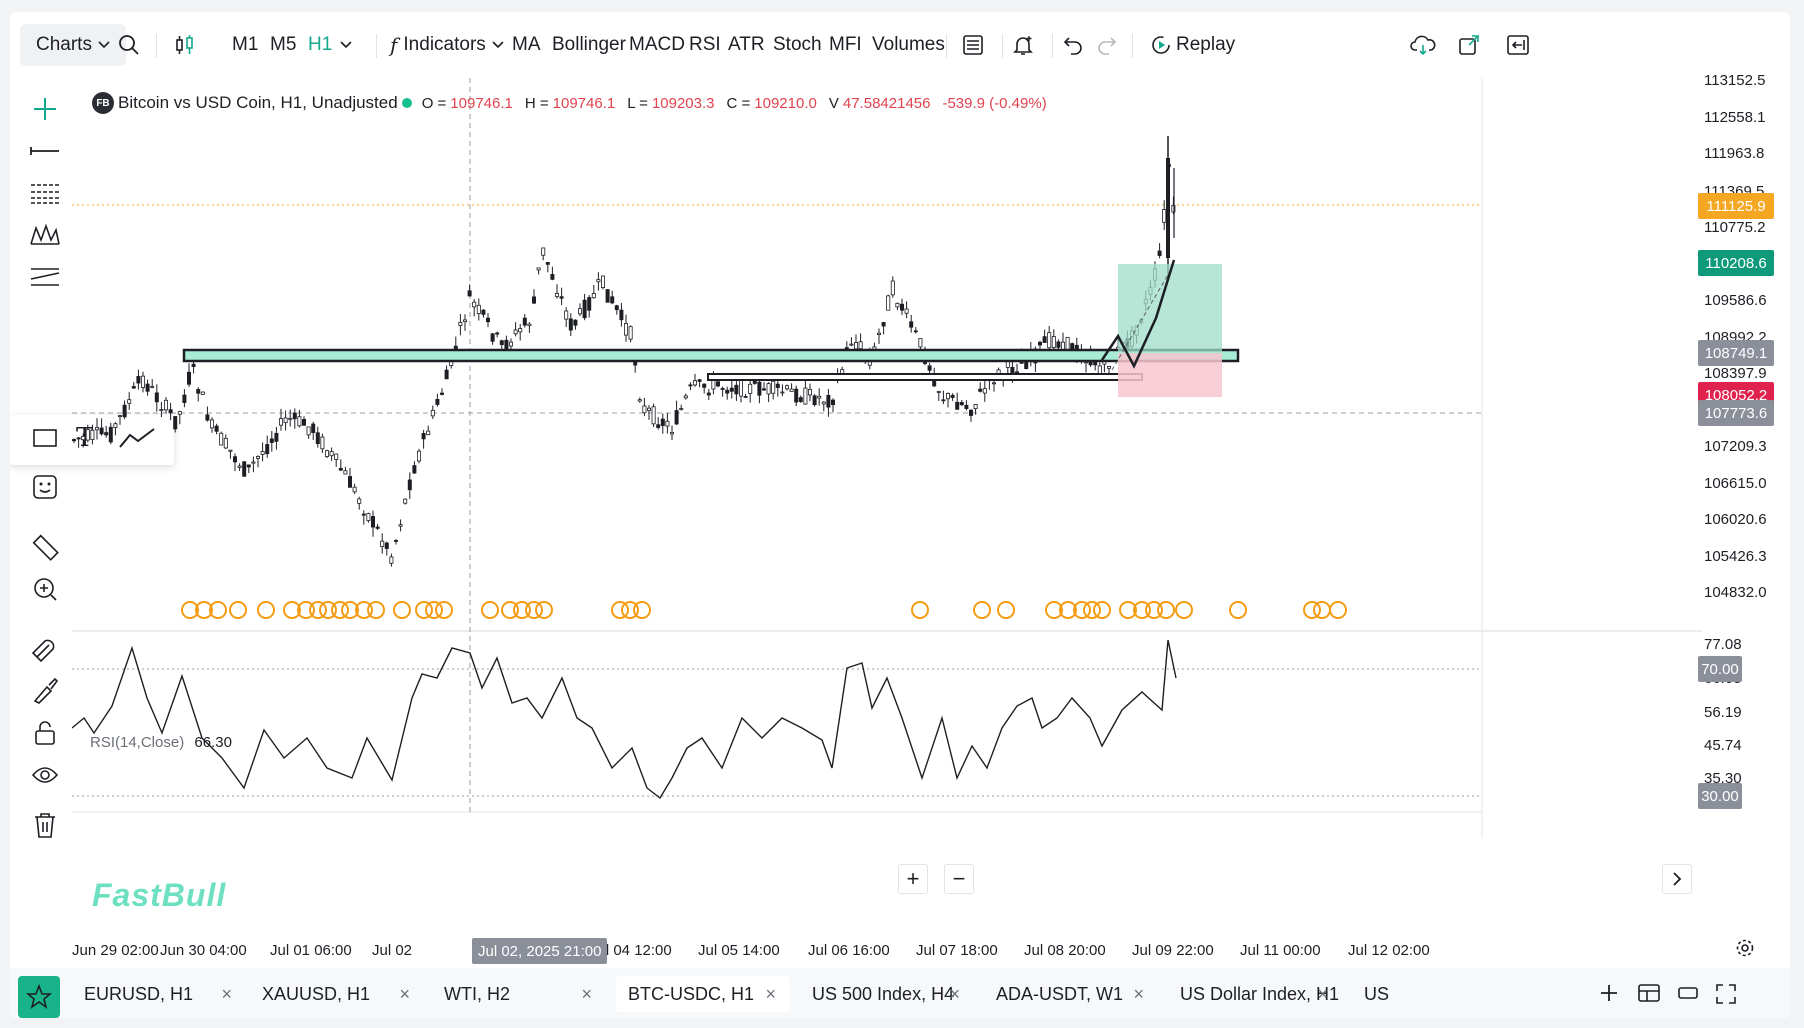 This screenshot has width=1804, height=1028. What do you see at coordinates (346, 45) in the screenshot?
I see `timeframe-more-button` at bounding box center [346, 45].